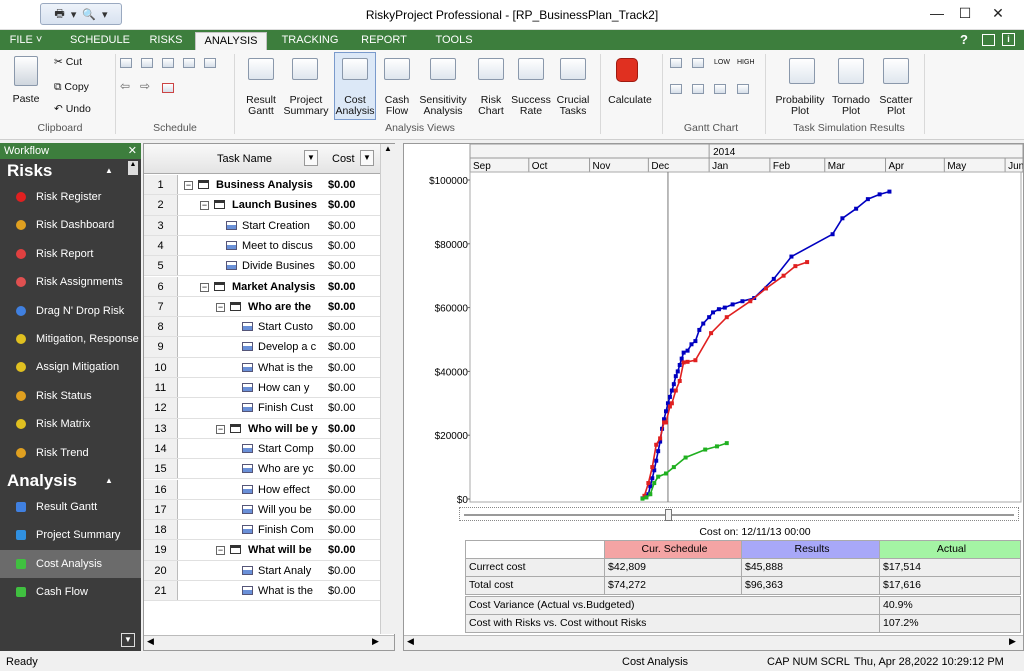  I want to click on table-row: 3 Start Creation $0.00, so click(262, 225).